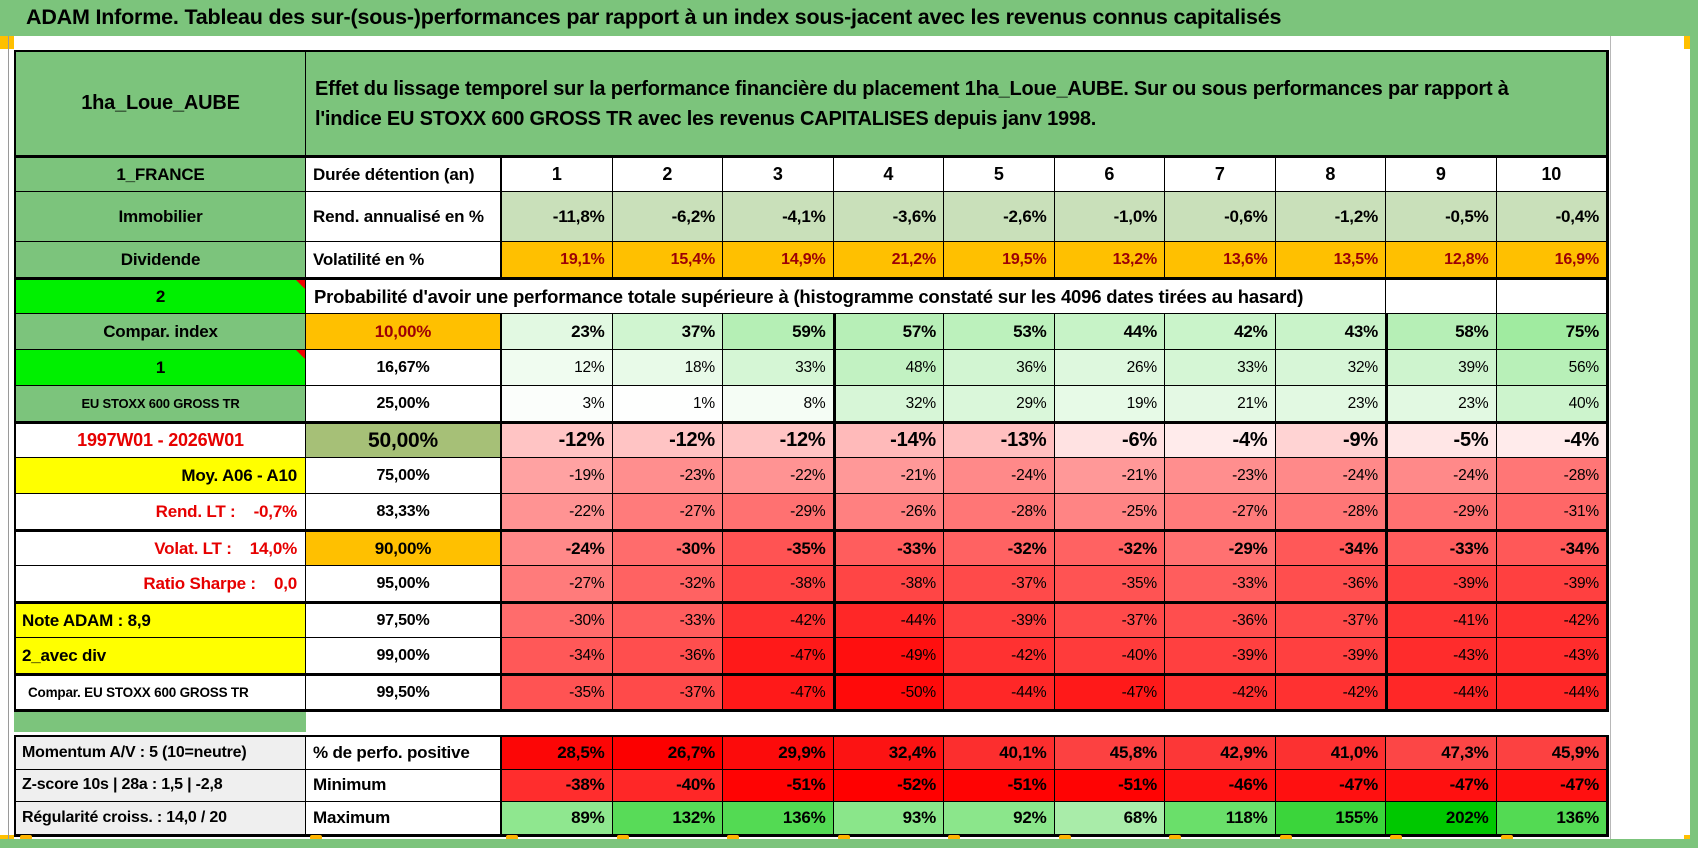 The height and width of the screenshot is (848, 1698). Describe the element at coordinates (1330, 440) in the screenshot. I see `probability-value-cell: -9%` at that location.